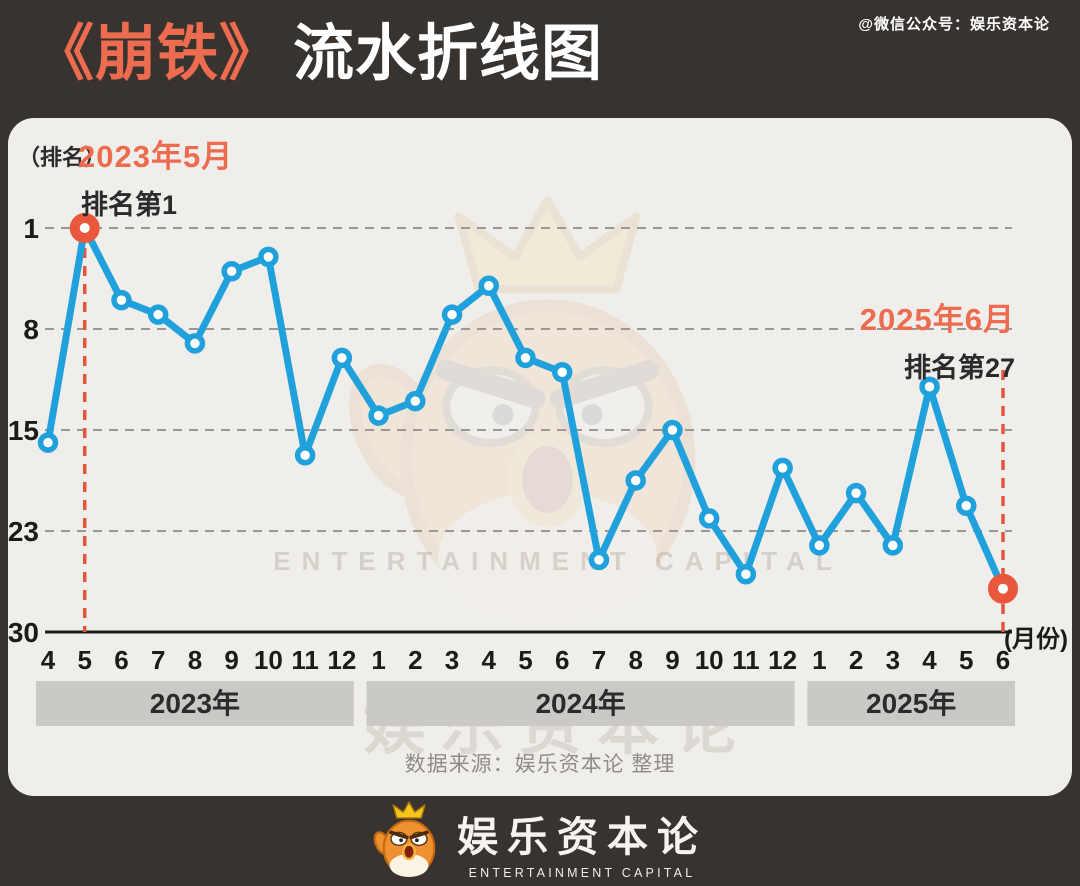  I want to click on y-axis-title: （排名）, so click(62, 157).